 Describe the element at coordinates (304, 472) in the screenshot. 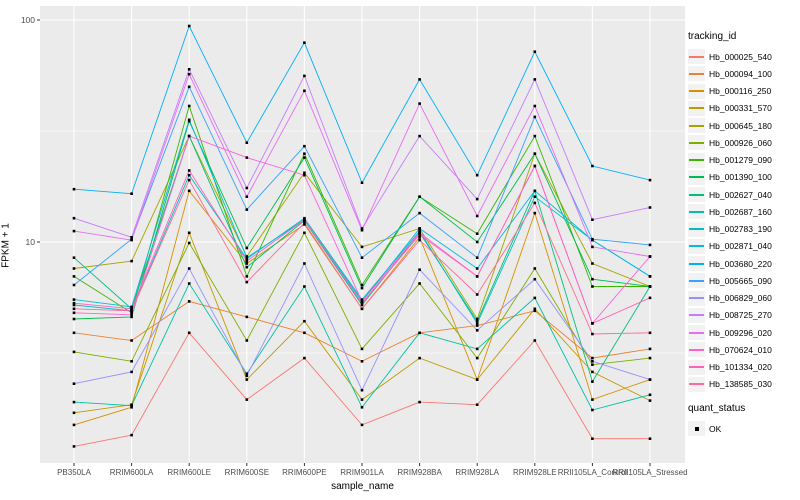

I see `x-tick-label: RRIM600PE` at that location.